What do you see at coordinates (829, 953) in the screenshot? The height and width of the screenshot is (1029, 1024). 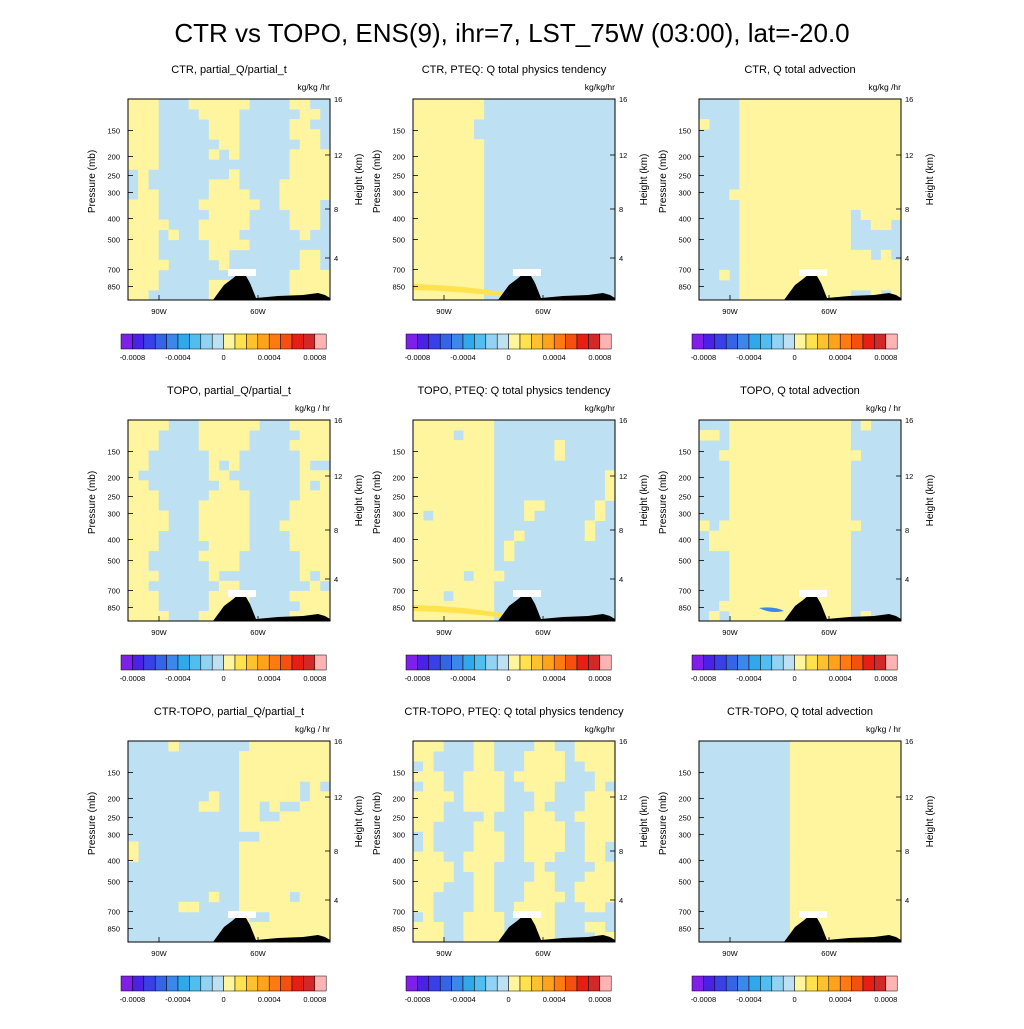 I see `x-tick-label: 60W` at bounding box center [829, 953].